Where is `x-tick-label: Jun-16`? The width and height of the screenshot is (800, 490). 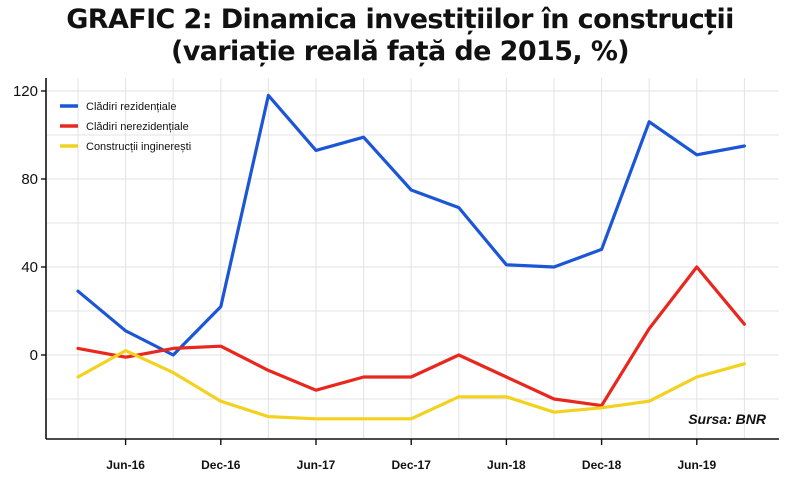
x-tick-label: Jun-16 is located at coordinates (125, 465).